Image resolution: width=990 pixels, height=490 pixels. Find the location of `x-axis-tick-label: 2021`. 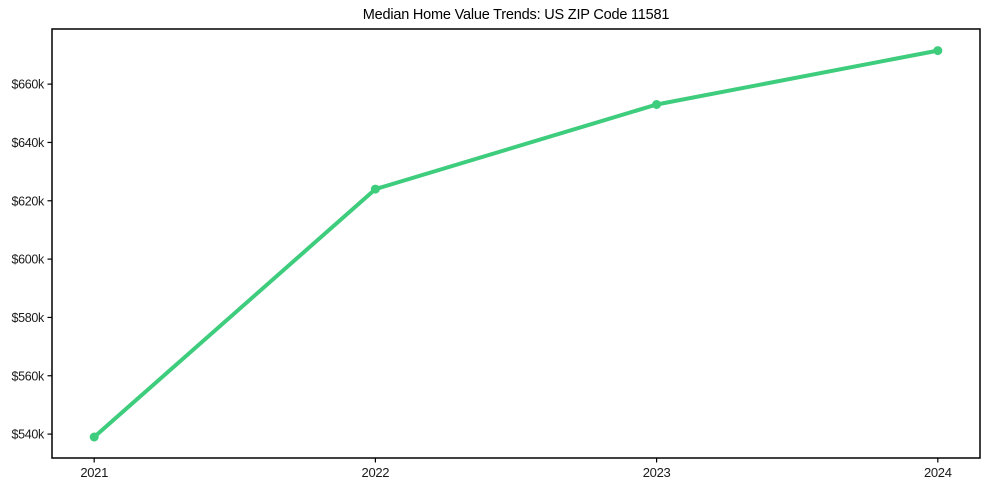

x-axis-tick-label: 2021 is located at coordinates (94, 472).